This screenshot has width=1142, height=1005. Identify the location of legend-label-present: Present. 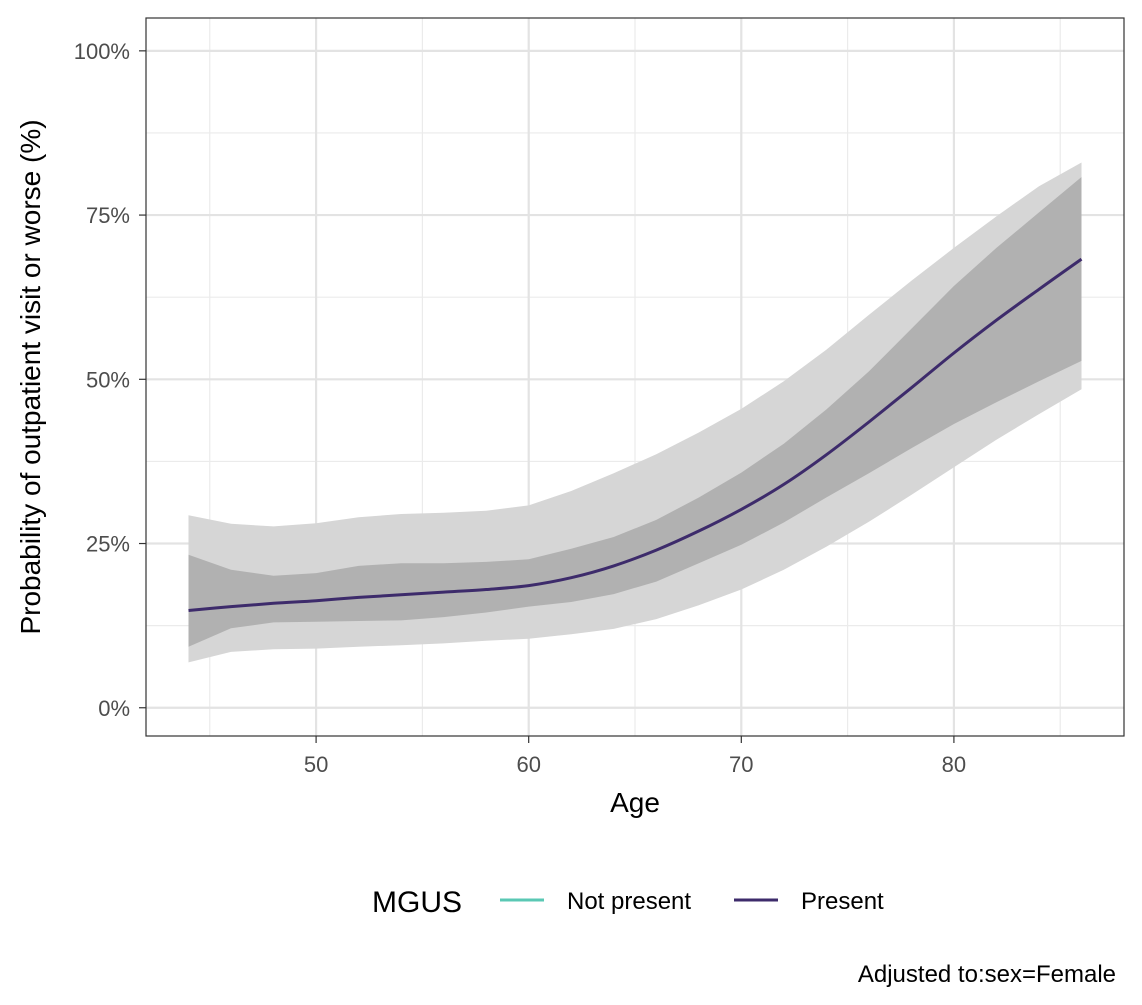
(842, 901).